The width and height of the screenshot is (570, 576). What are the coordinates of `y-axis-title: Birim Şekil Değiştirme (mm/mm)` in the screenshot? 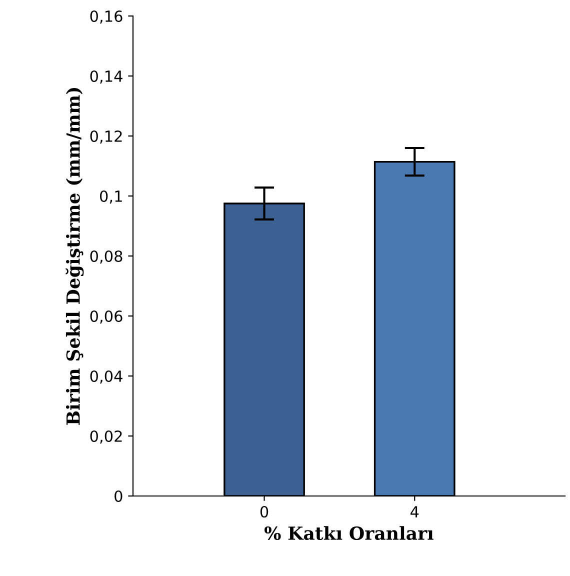 It's located at (75, 256).